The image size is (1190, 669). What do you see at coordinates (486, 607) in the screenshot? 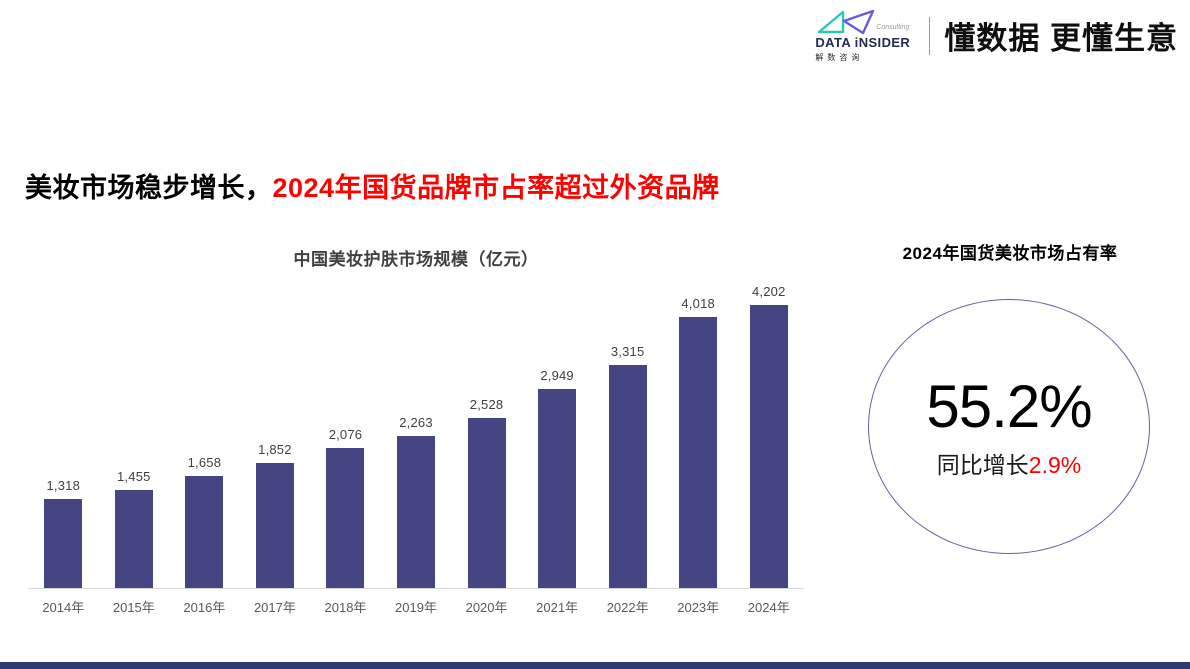
I see `x-axis-label: 2020年` at bounding box center [486, 607].